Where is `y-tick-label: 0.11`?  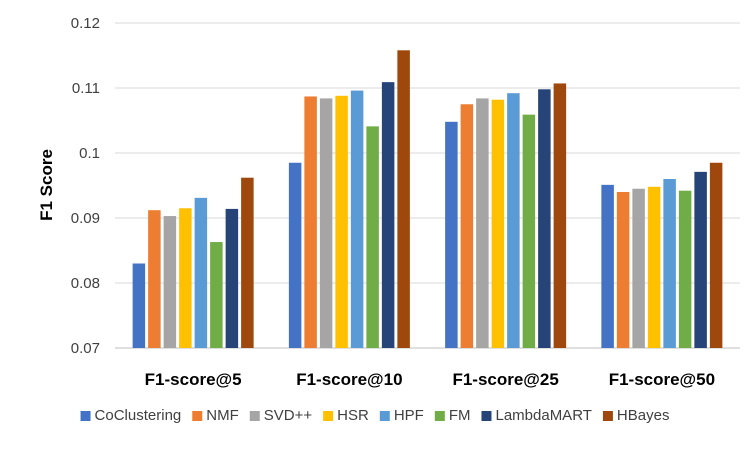 y-tick-label: 0.11 is located at coordinates (86, 88).